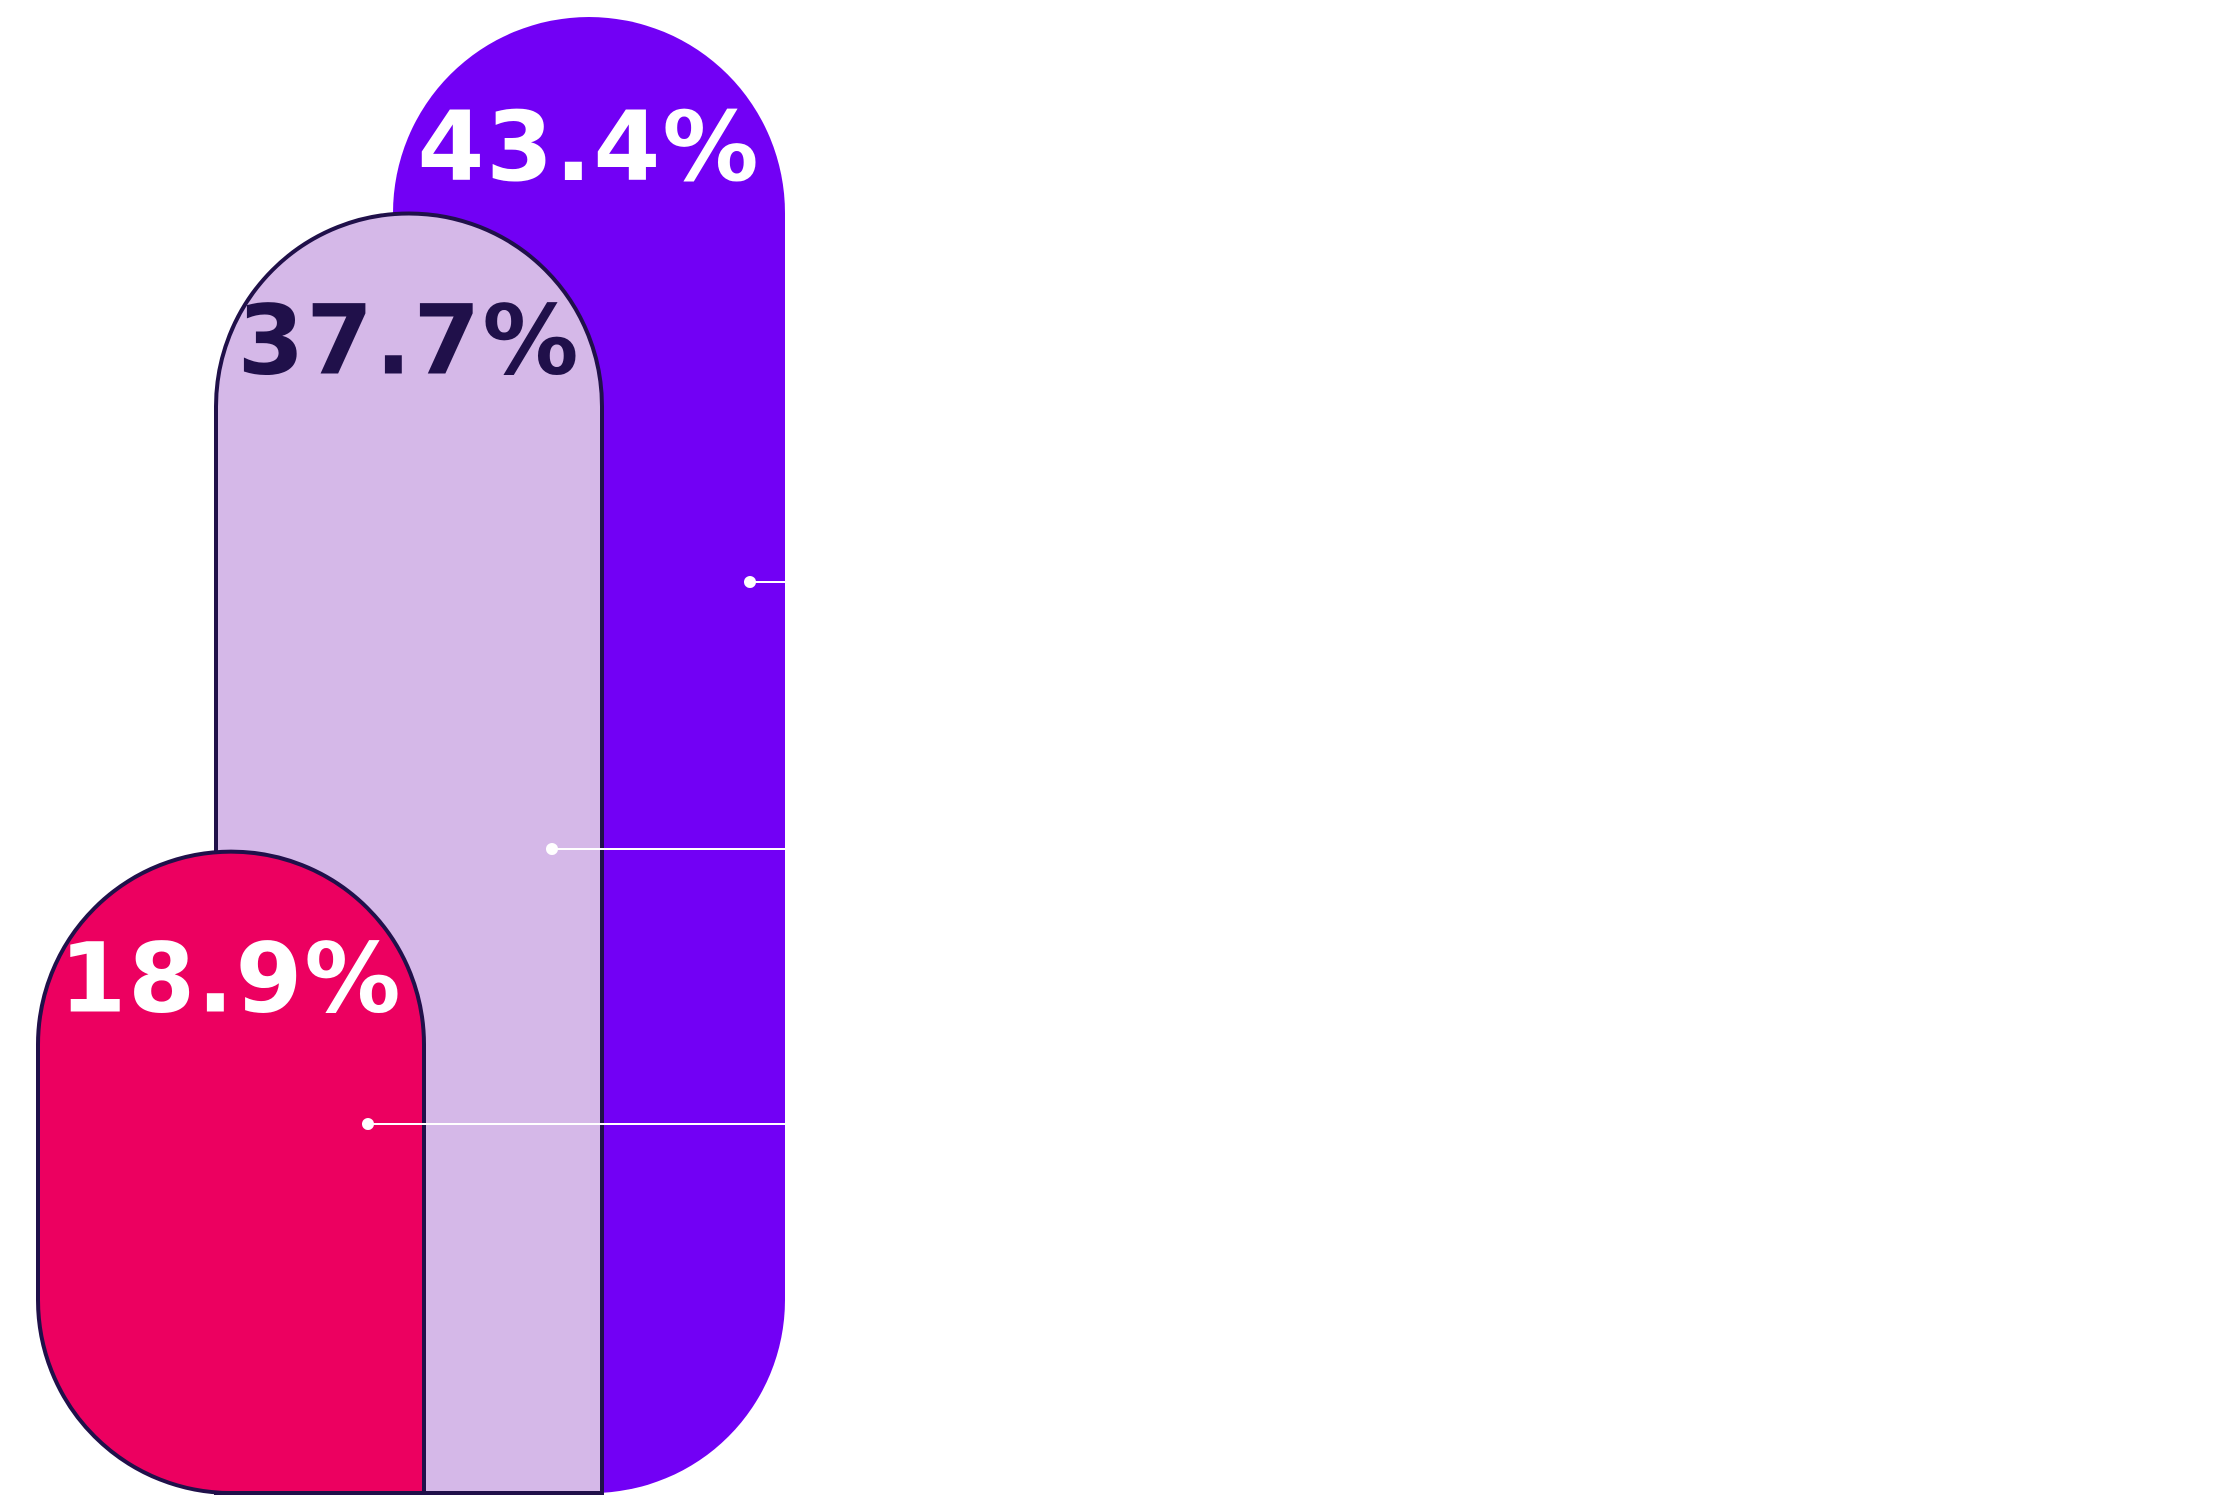 The image size is (2220, 1500). I want to click on value-label-18-9: 18.9%, so click(230, 979).